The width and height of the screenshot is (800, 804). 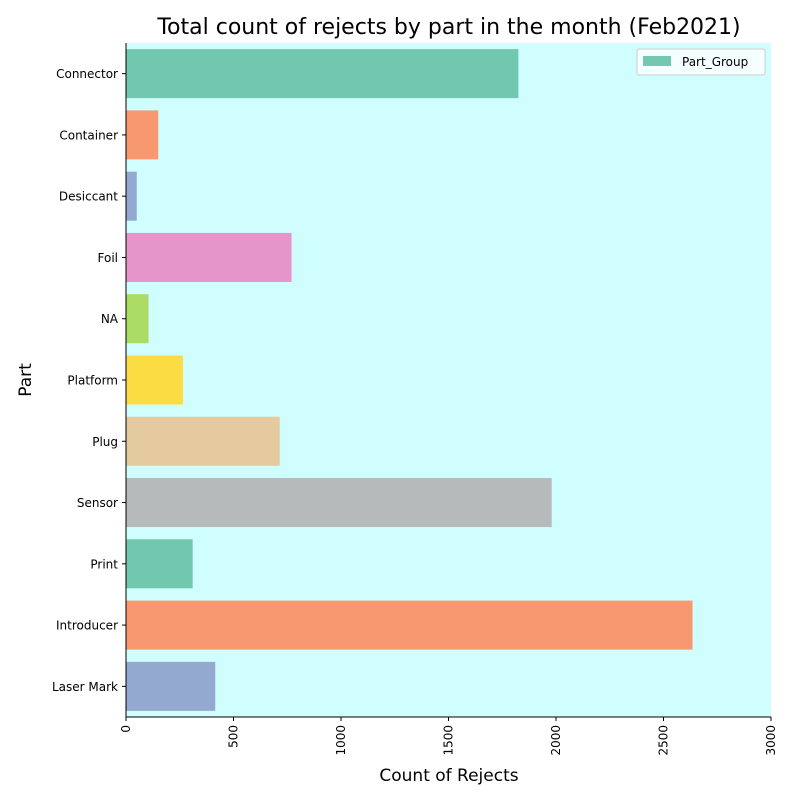 What do you see at coordinates (203, 441) in the screenshot?
I see `bar-plug` at bounding box center [203, 441].